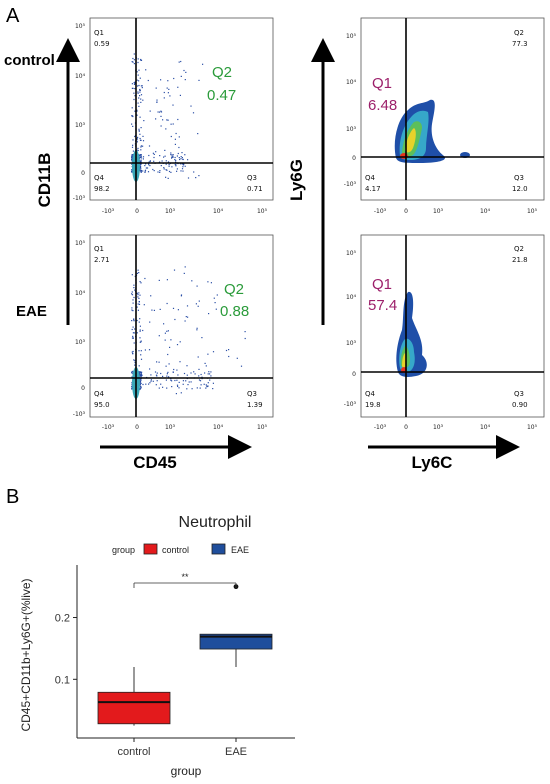  What do you see at coordinates (519, 249) in the screenshot?
I see `q2-label: Q2` at bounding box center [519, 249].